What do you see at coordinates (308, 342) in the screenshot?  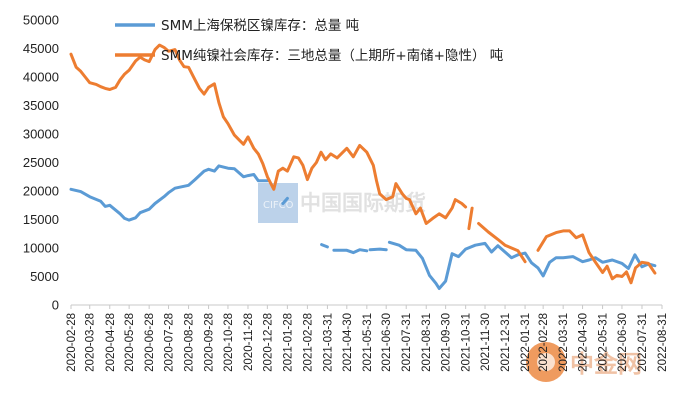 I see `x-tick-label: 2021-02-28` at bounding box center [308, 342].